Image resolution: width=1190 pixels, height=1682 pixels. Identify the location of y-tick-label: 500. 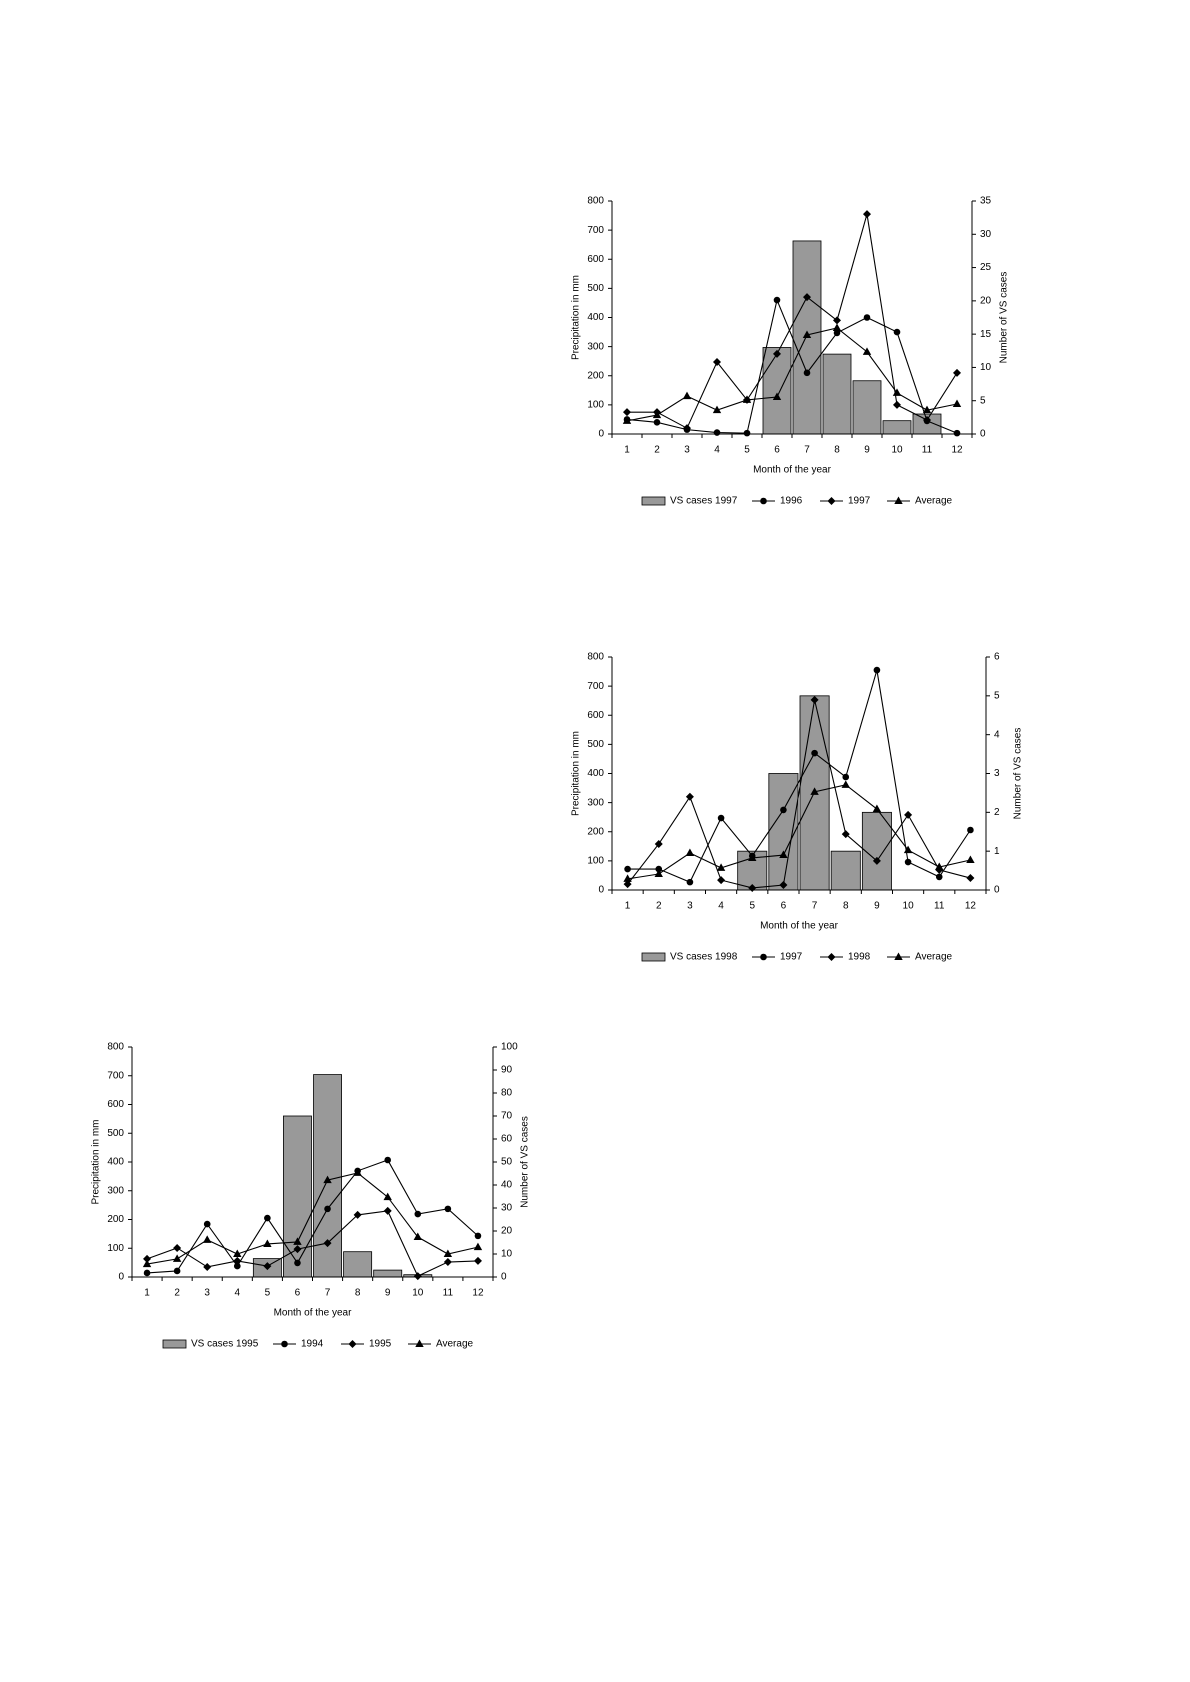
(115, 1133).